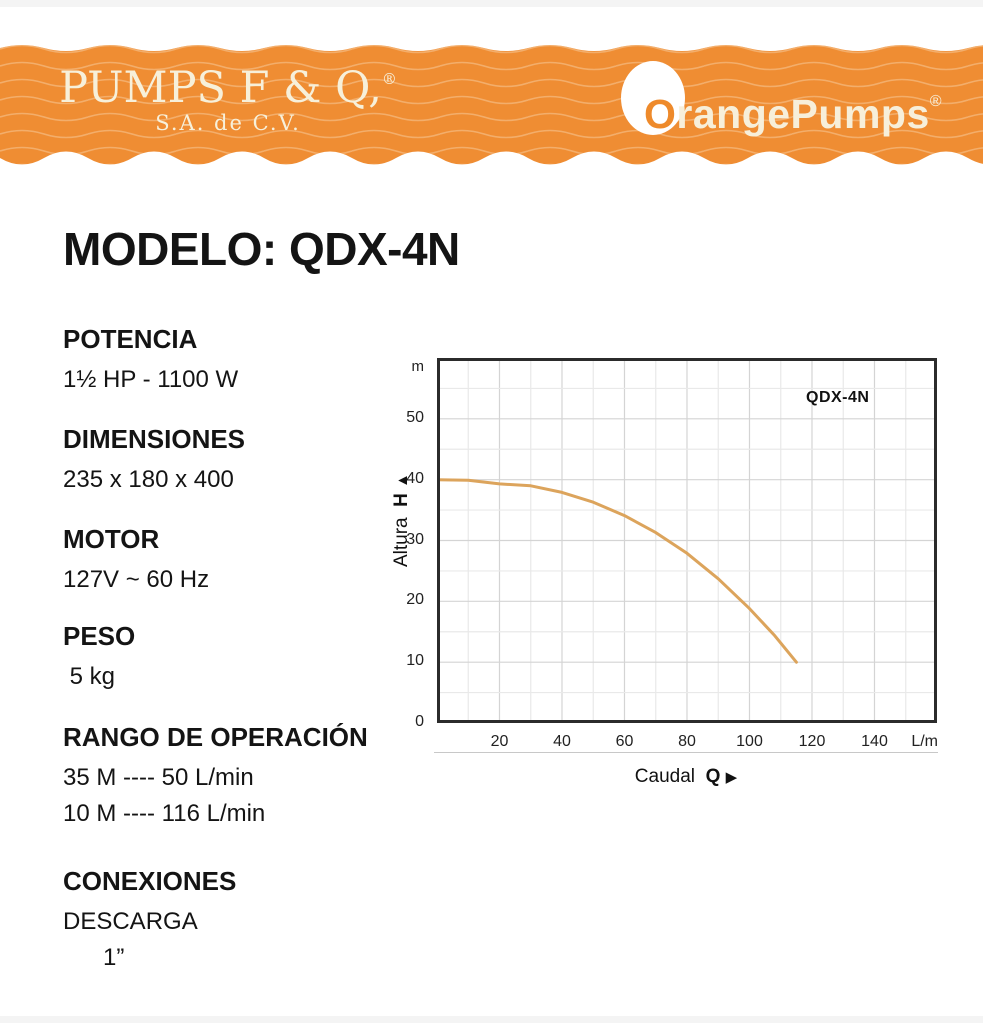 This screenshot has width=983, height=1023. What do you see at coordinates (731, 777) in the screenshot?
I see `right-arrow-icon: ▶` at bounding box center [731, 777].